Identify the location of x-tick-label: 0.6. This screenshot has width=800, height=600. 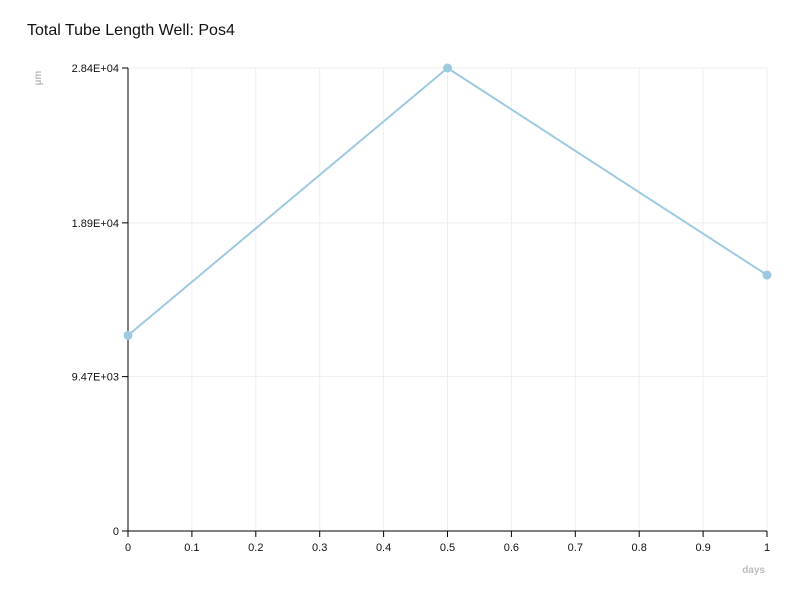
(511, 548).